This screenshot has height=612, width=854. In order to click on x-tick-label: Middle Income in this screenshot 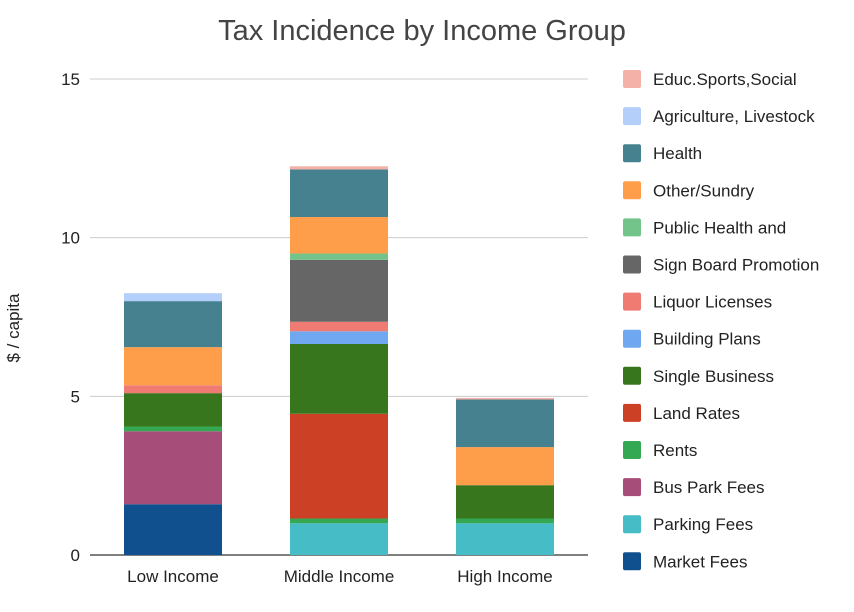, I will do `click(339, 576)`.